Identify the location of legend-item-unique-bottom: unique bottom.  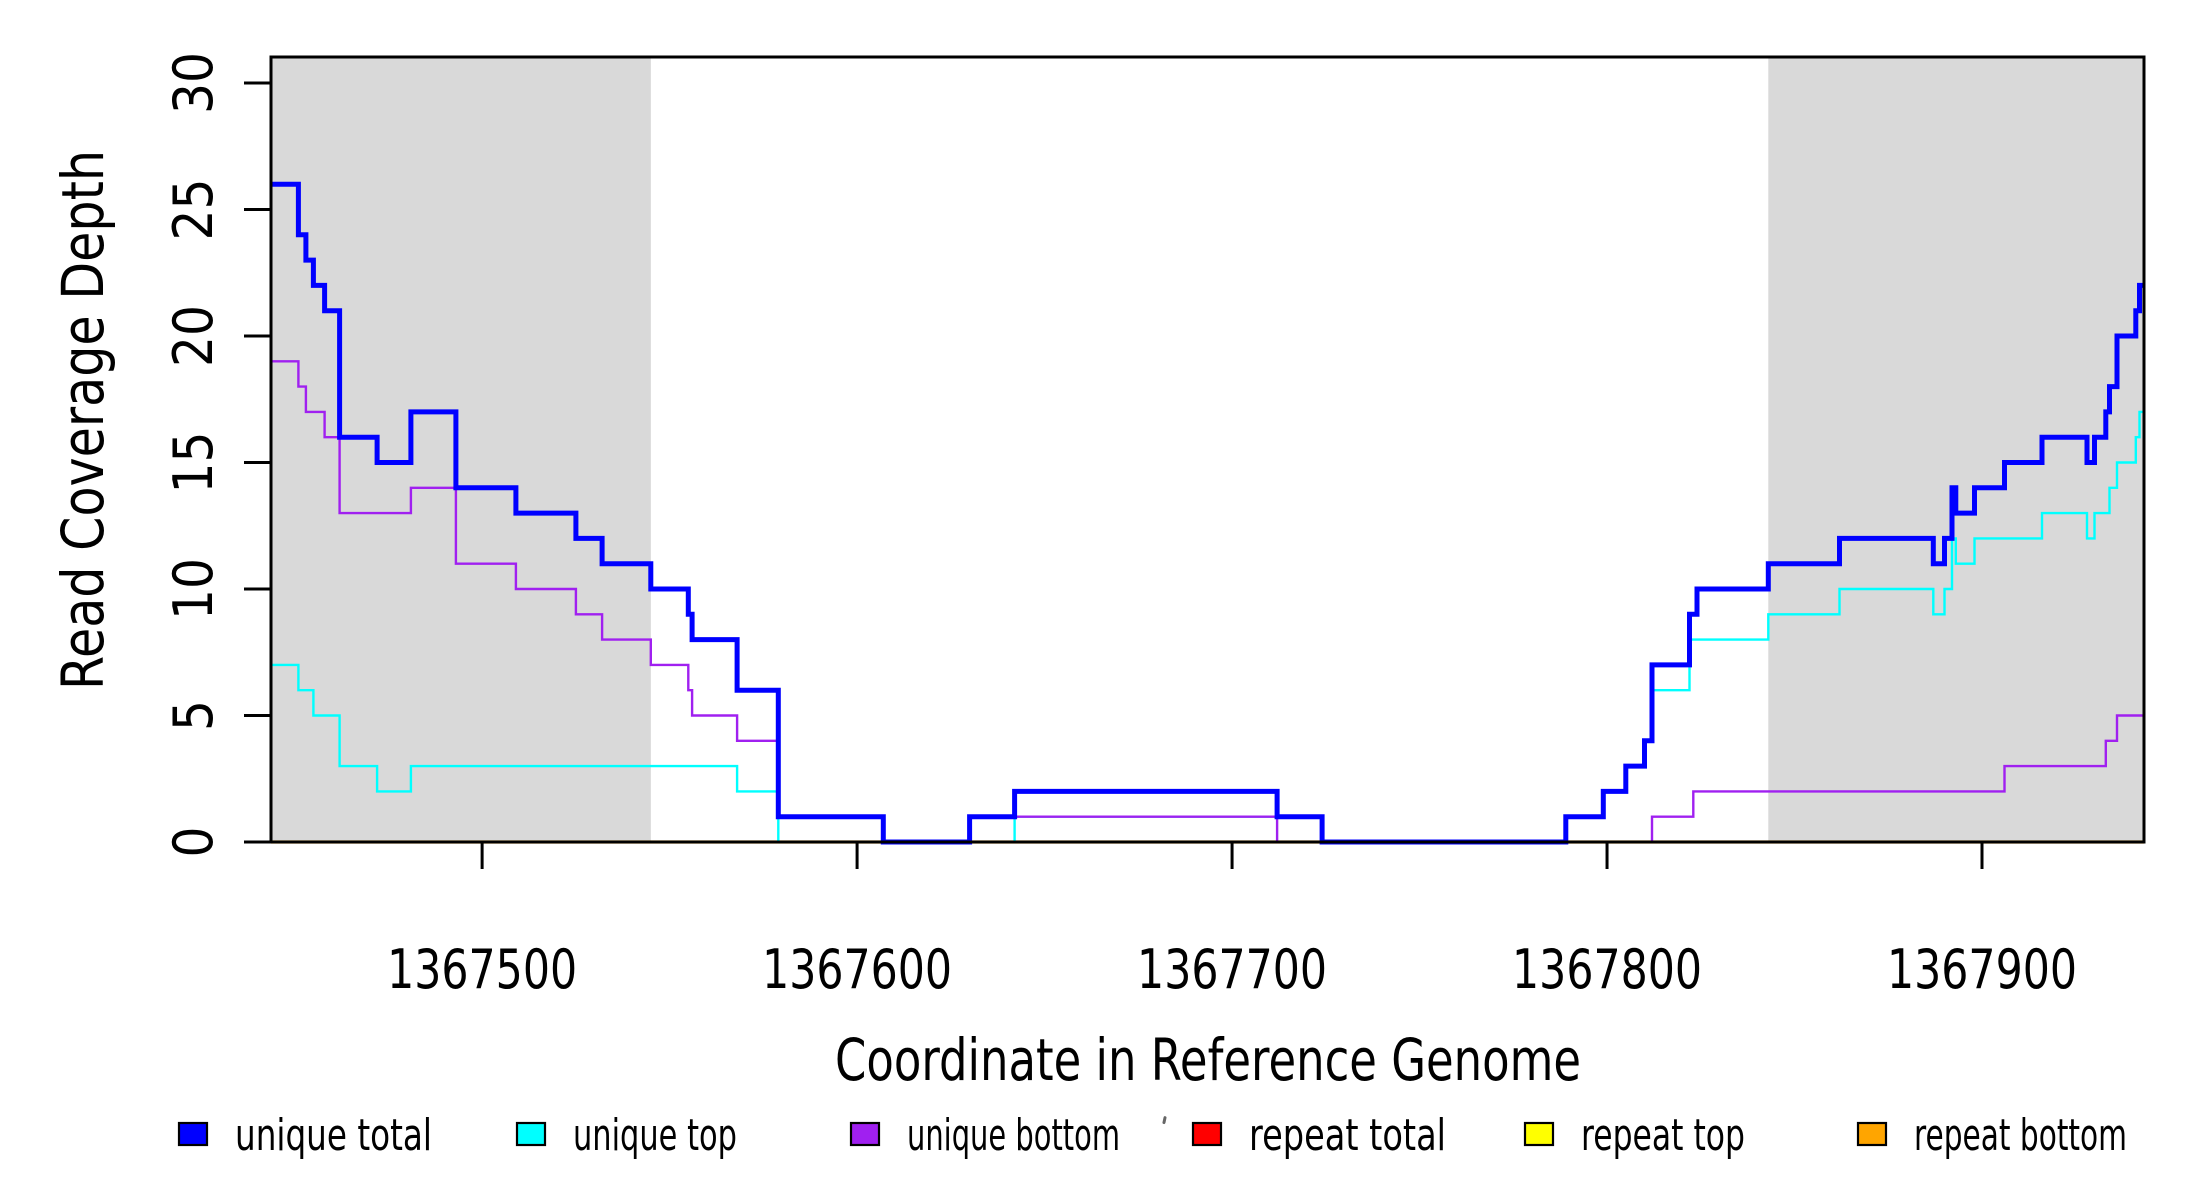
(984, 1135).